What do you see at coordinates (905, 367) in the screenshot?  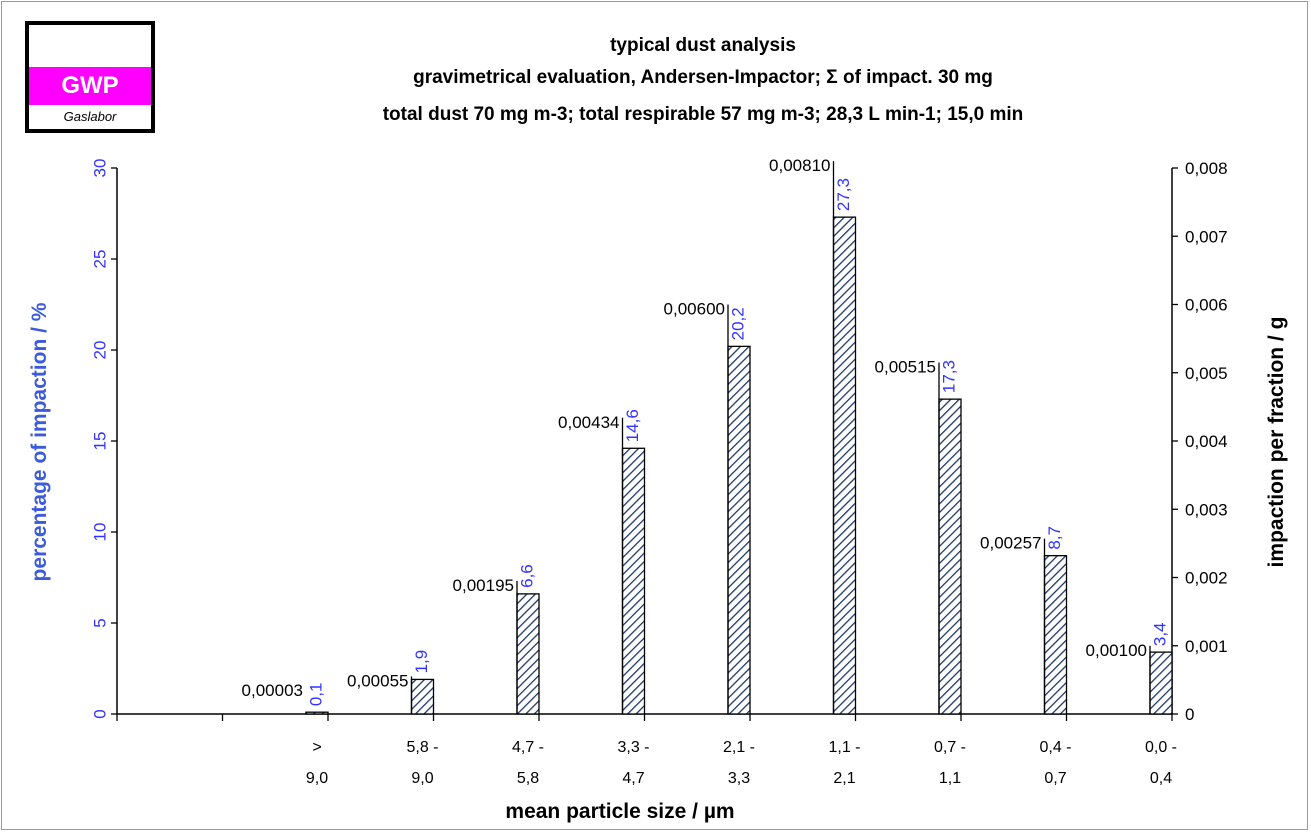 I see `mass-data-label: 0,00515` at bounding box center [905, 367].